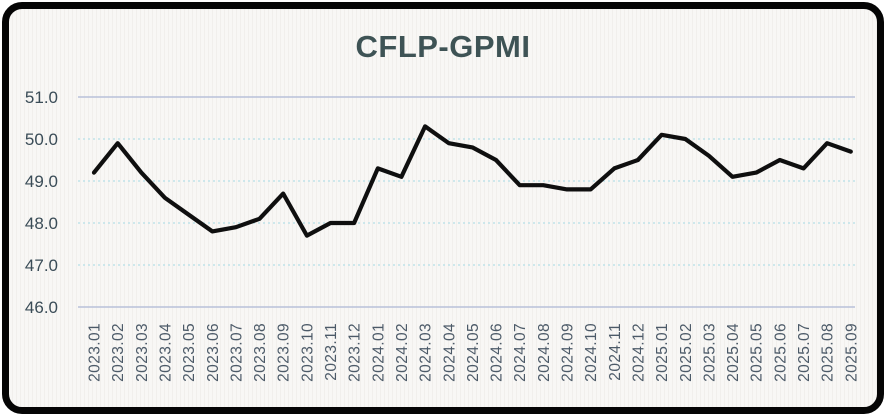 The width and height of the screenshot is (886, 416). Describe the element at coordinates (41, 97) in the screenshot. I see `y-tick-label: 51.0` at that location.